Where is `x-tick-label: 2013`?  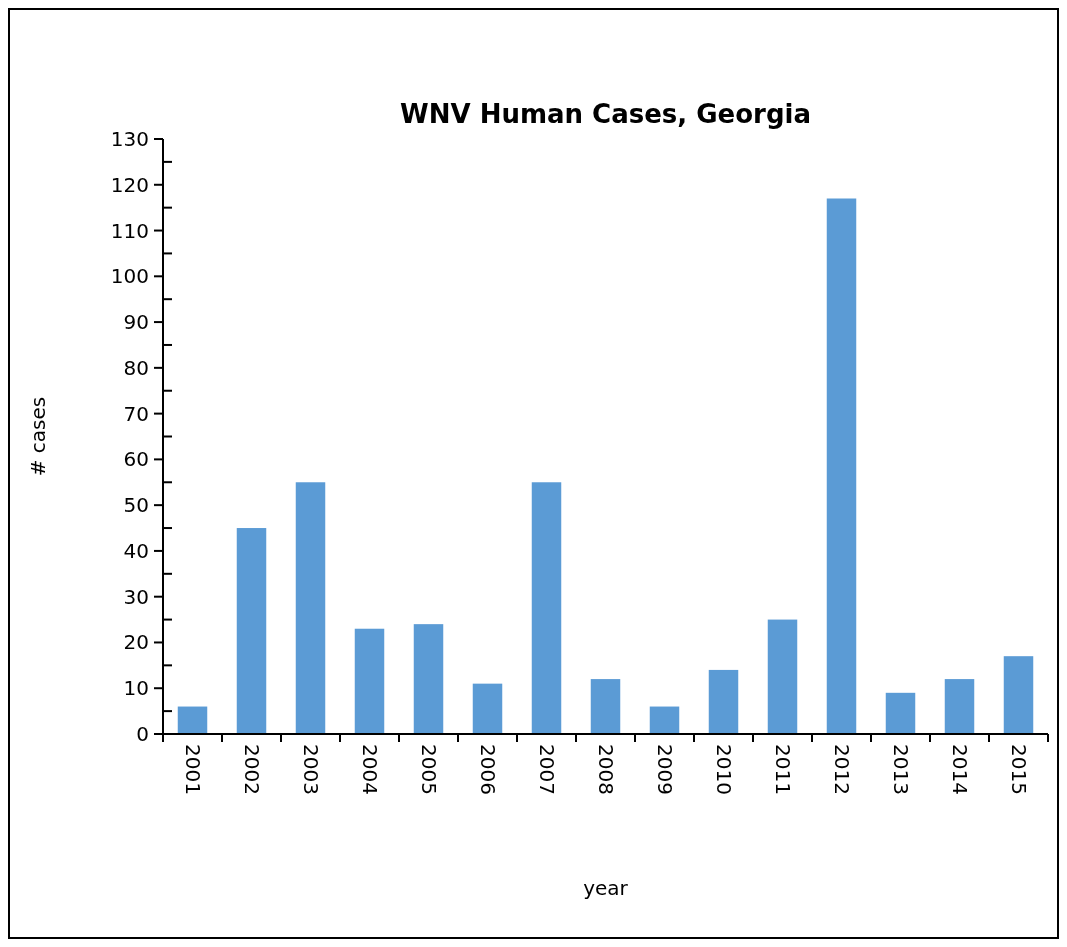
x-tick-label: 2013 is located at coordinates (900, 769).